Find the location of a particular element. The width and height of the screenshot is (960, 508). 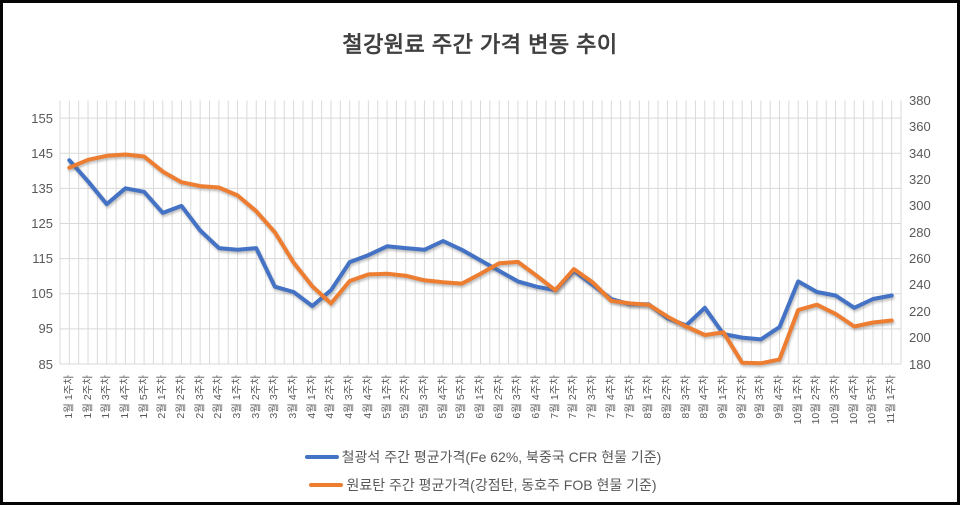

category-tick-label: 7월 2주차 is located at coordinates (573, 397).